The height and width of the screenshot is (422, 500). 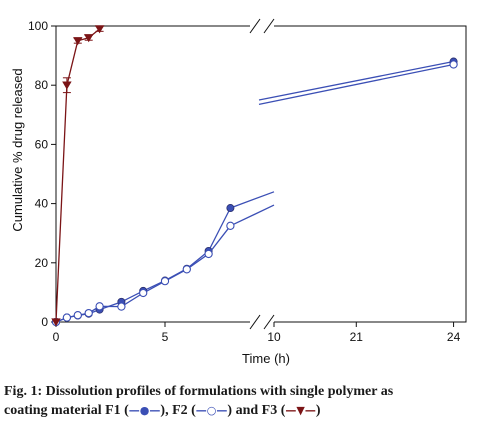 I want to click on y-tick-label: 100, so click(x=38, y=26).